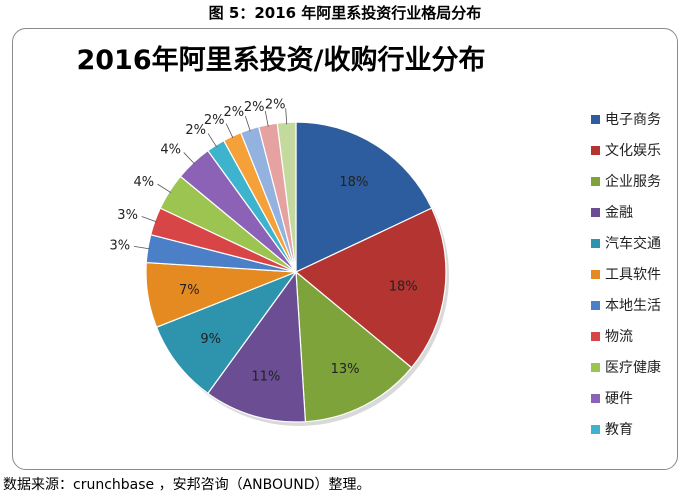  Describe the element at coordinates (619, 213) in the screenshot. I see `legend-label: 金融` at that location.